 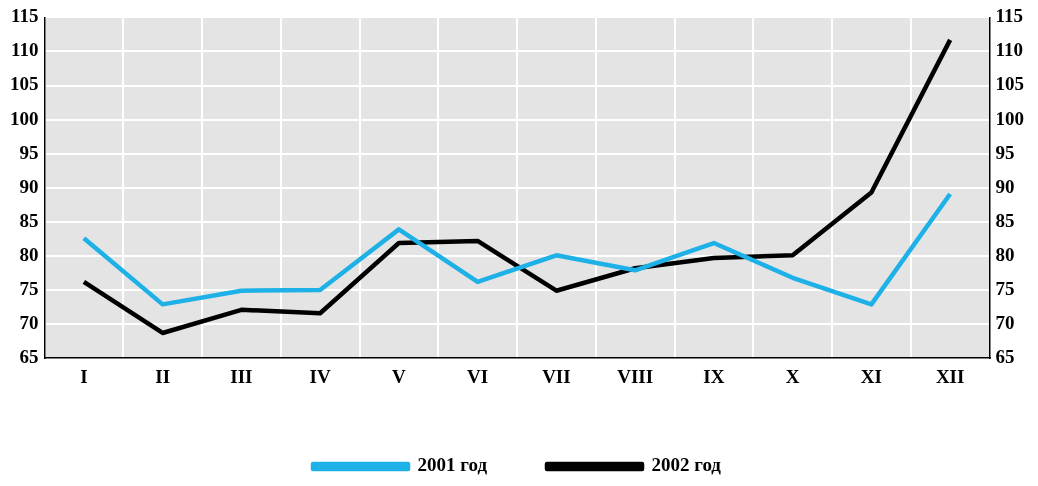 I want to click on y2-tick-label: 100, so click(x=1009, y=118).